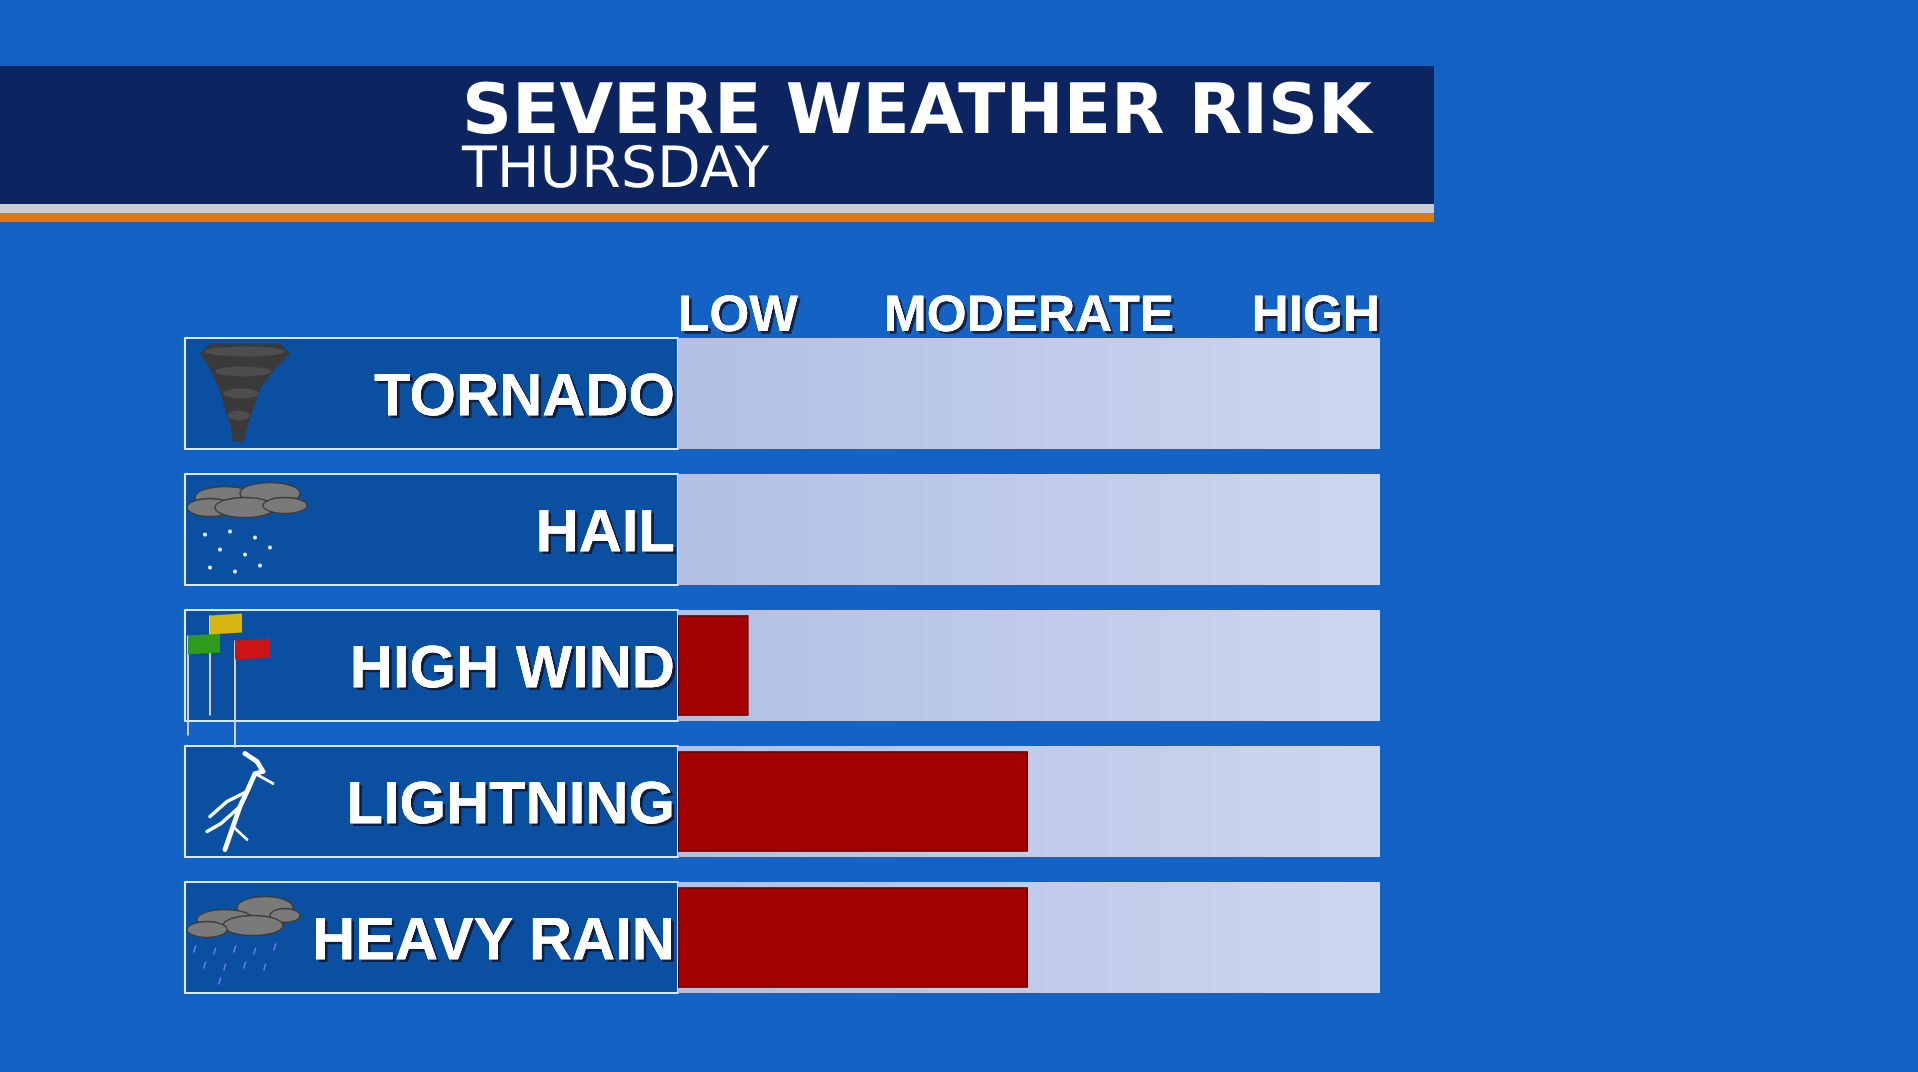 The image size is (1918, 1072). Describe the element at coordinates (741, 315) in the screenshot. I see `text: LOW` at that location.